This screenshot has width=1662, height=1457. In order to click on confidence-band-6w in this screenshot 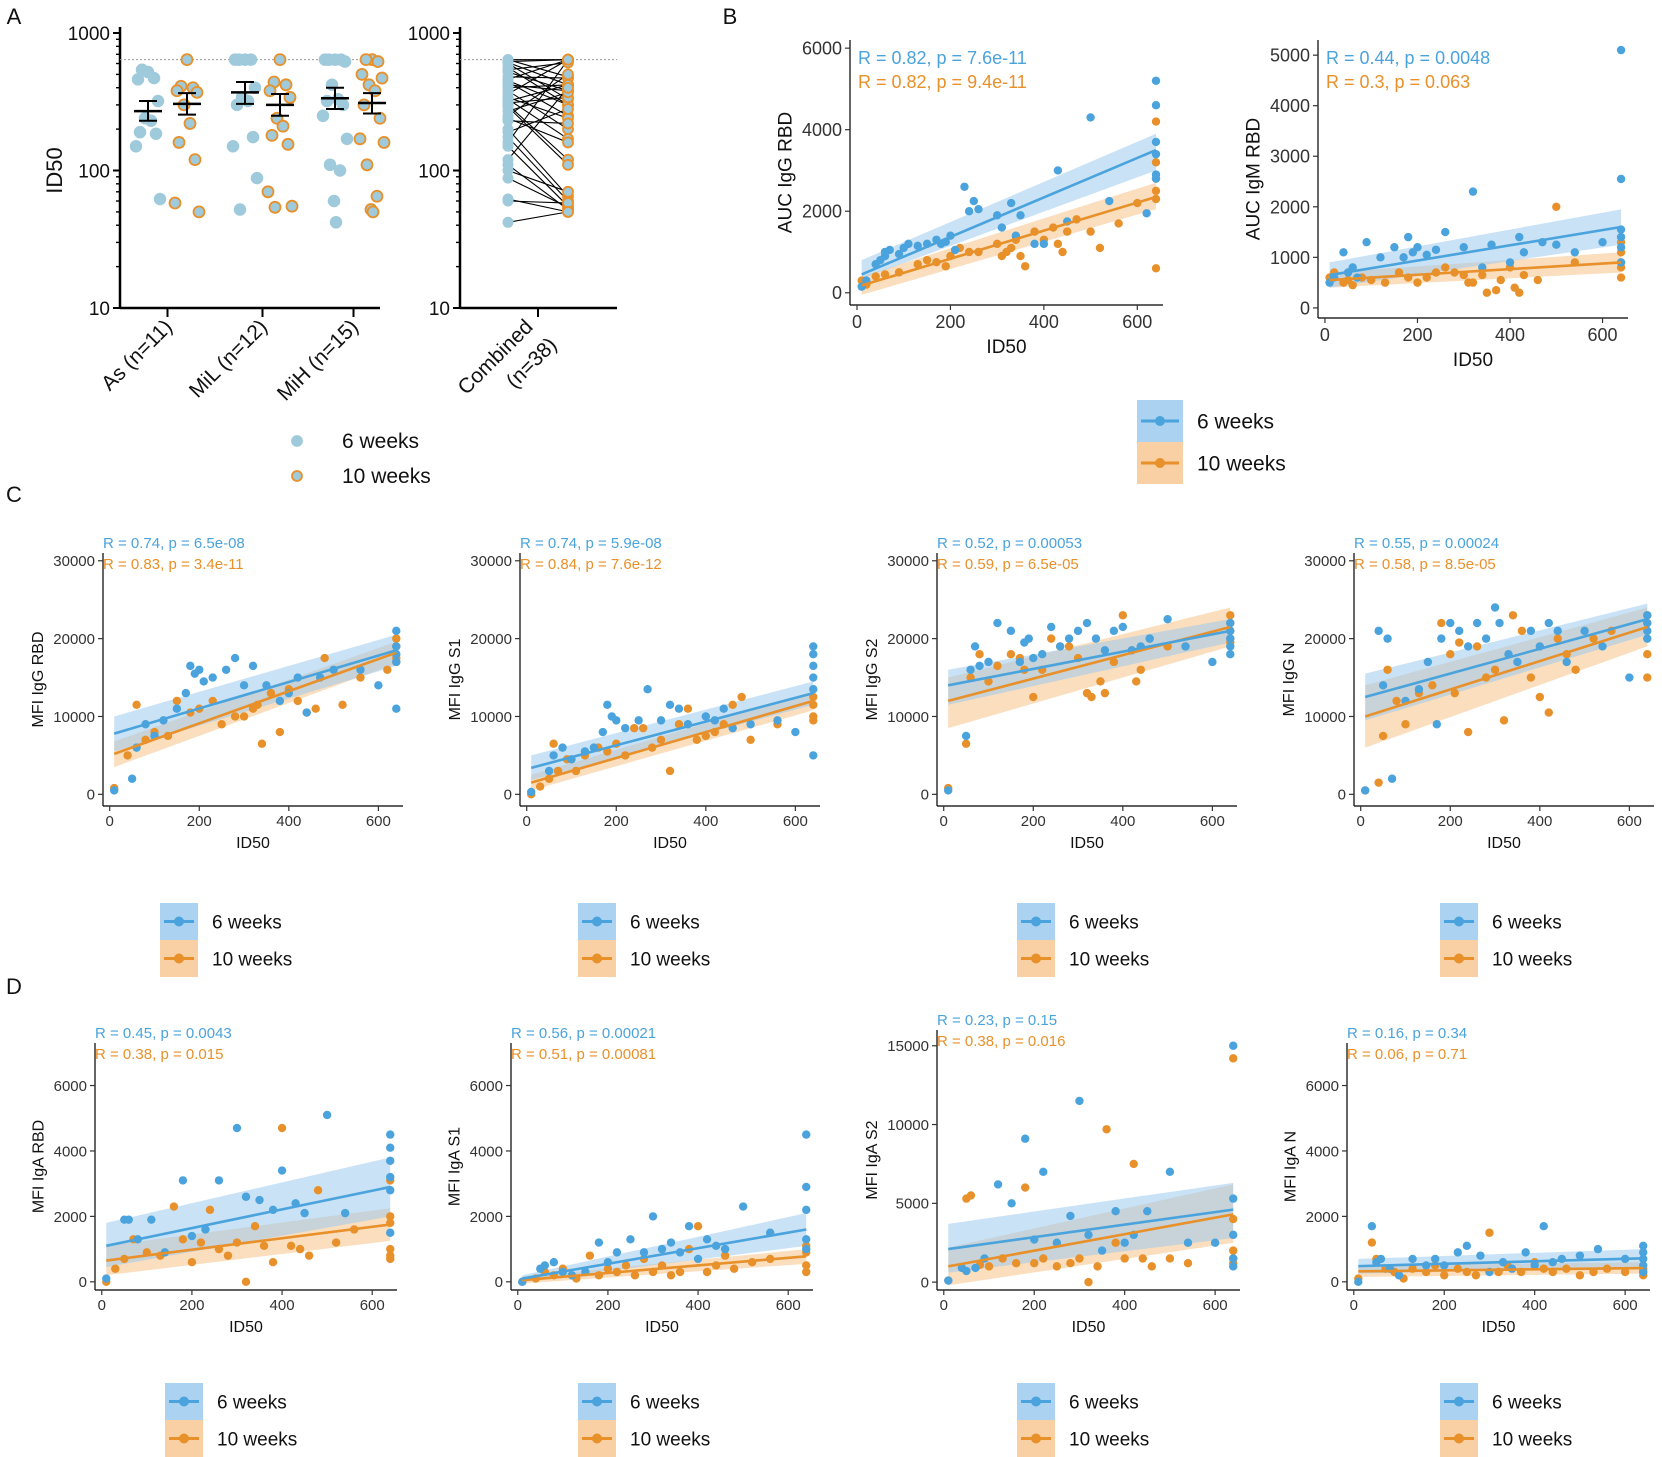, I will do `click(1091, 1227)`.